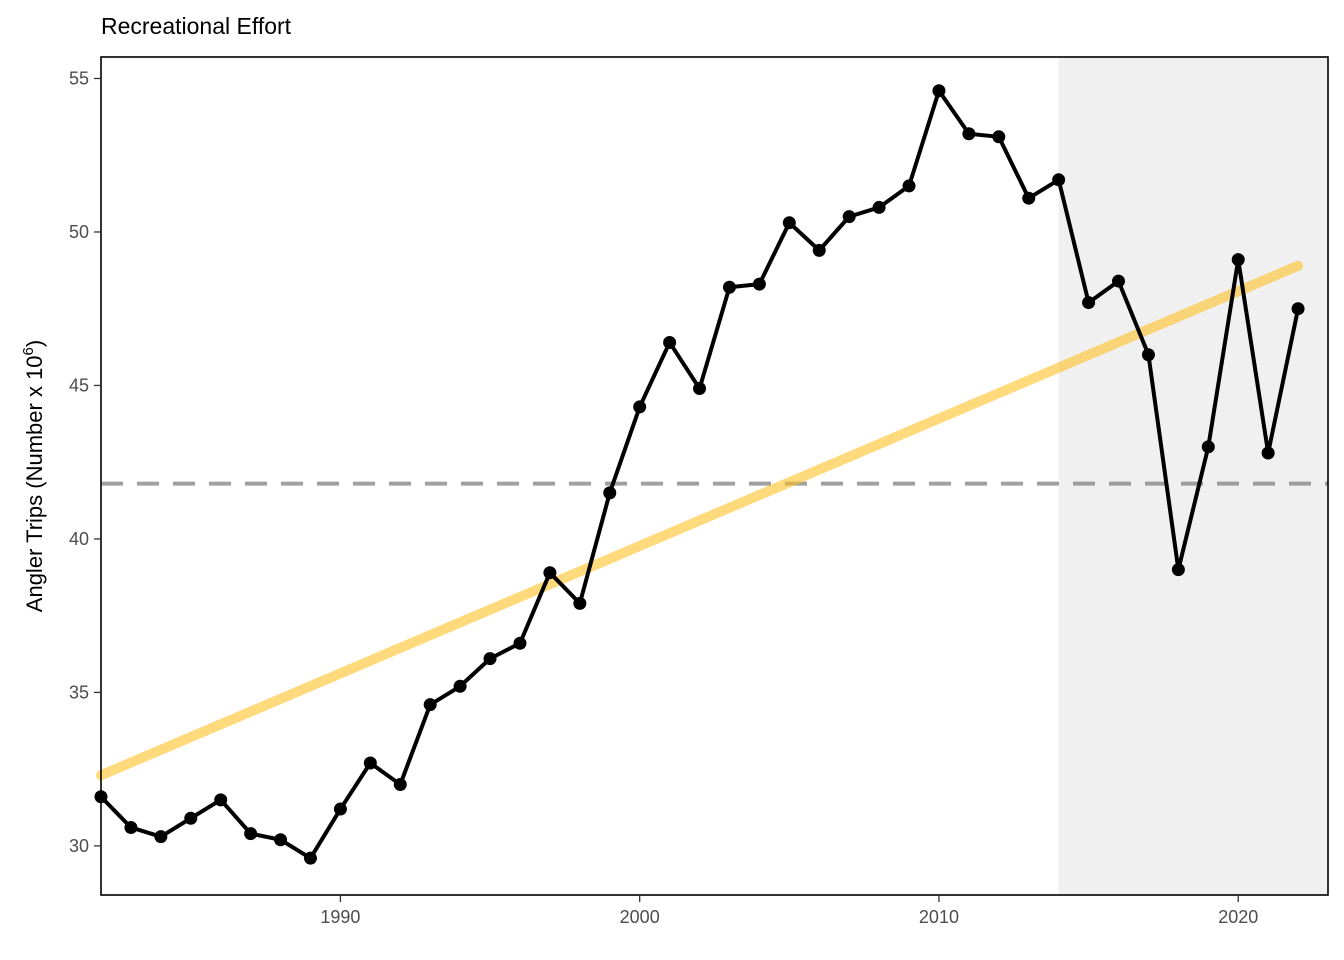 Image resolution: width=1344 pixels, height=960 pixels. Describe the element at coordinates (1148, 355) in the screenshot. I see `data-point-2017` at that location.